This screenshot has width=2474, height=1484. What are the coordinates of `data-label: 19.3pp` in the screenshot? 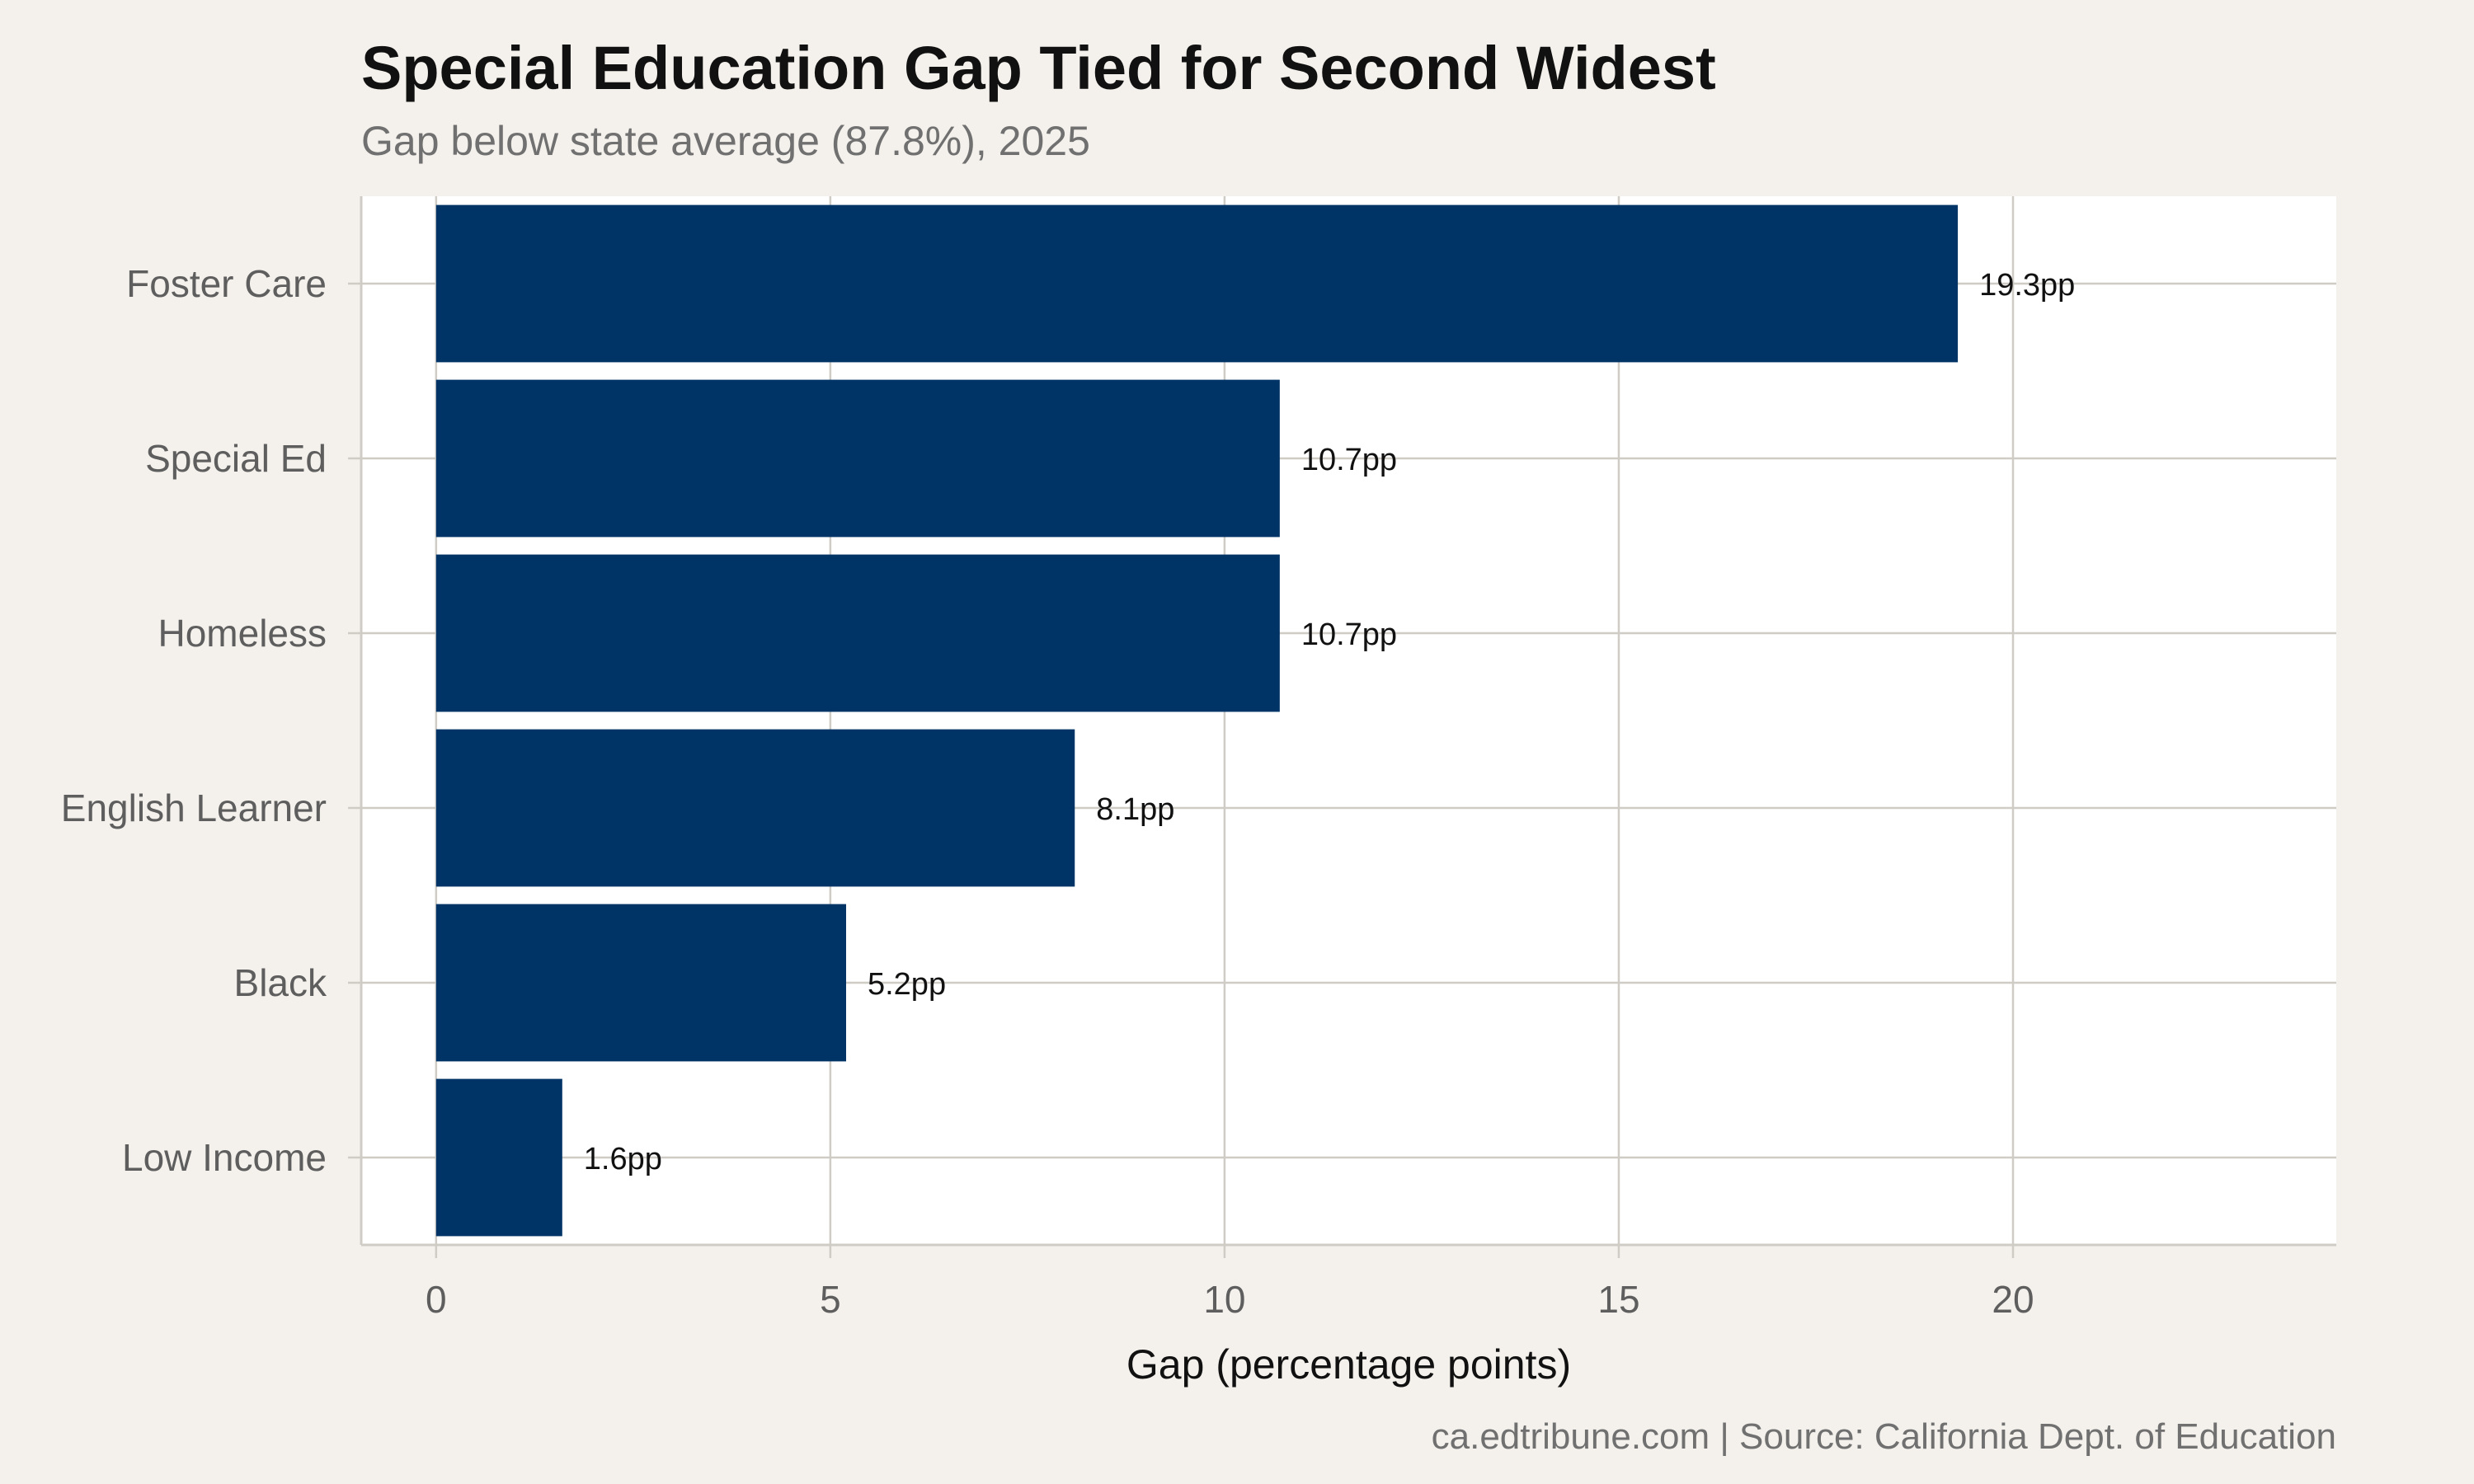 It's located at (2027, 285).